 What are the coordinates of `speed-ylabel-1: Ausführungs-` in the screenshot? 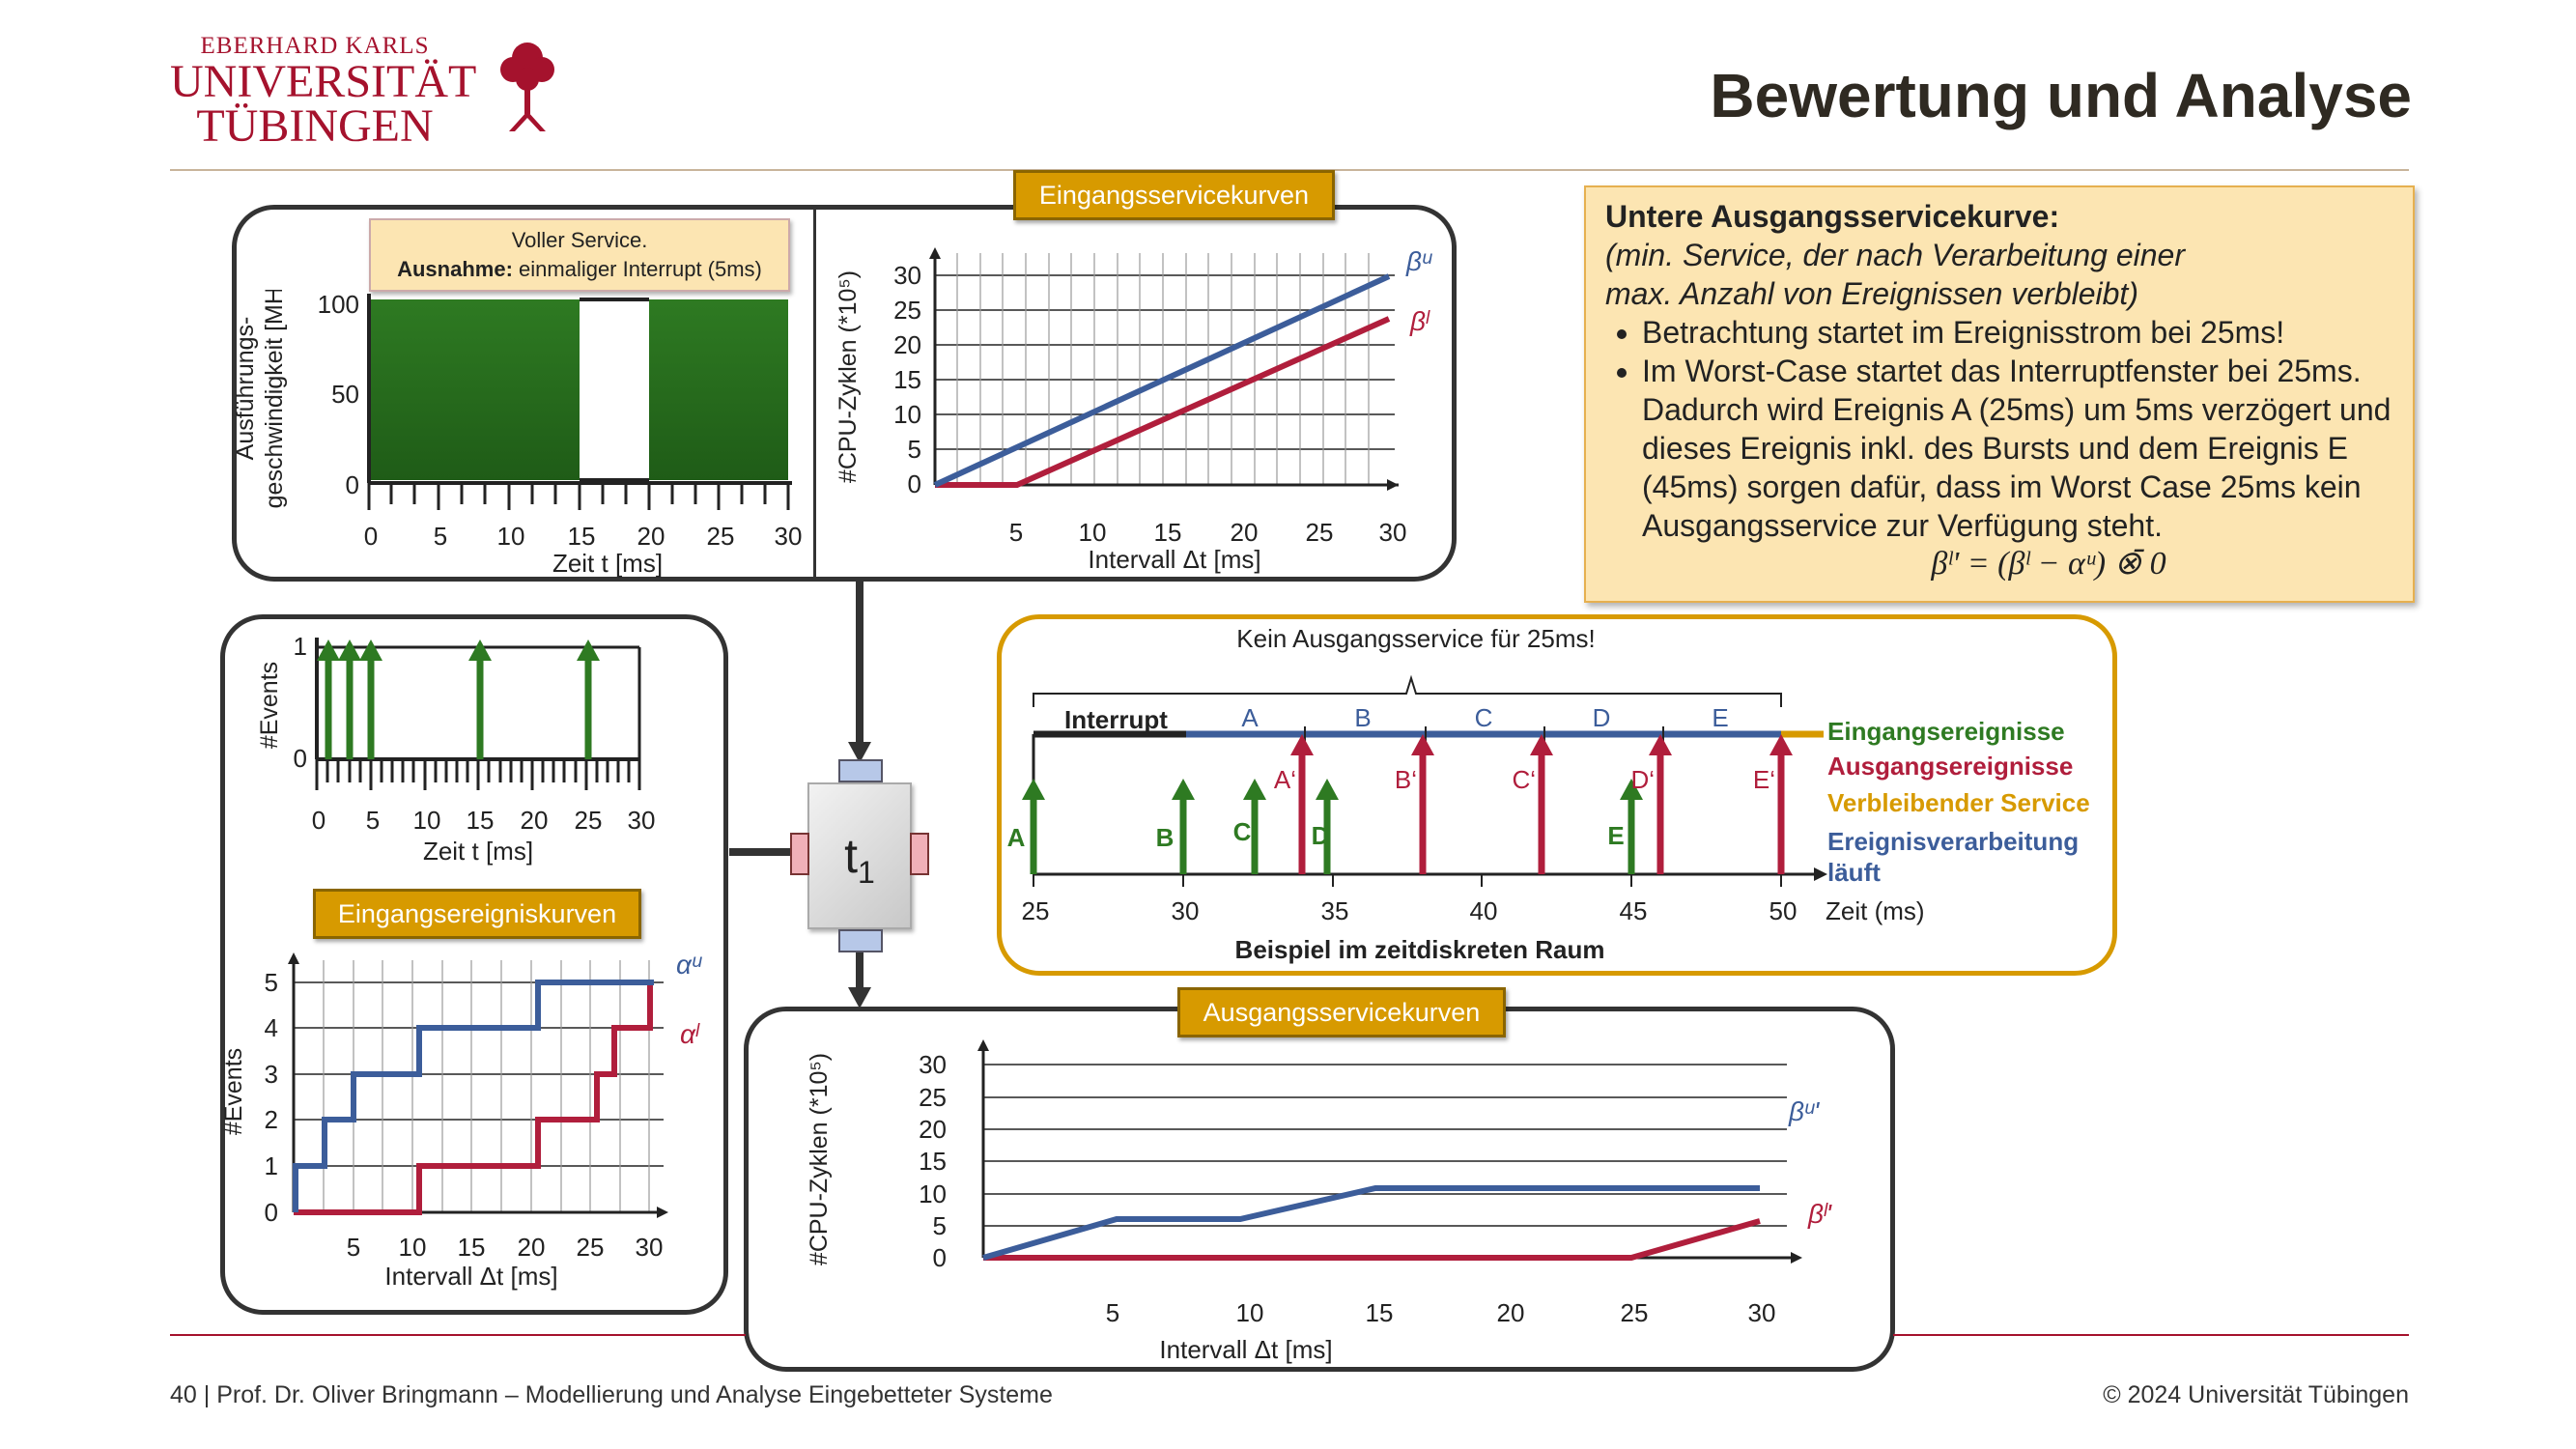 It's located at (246, 389).